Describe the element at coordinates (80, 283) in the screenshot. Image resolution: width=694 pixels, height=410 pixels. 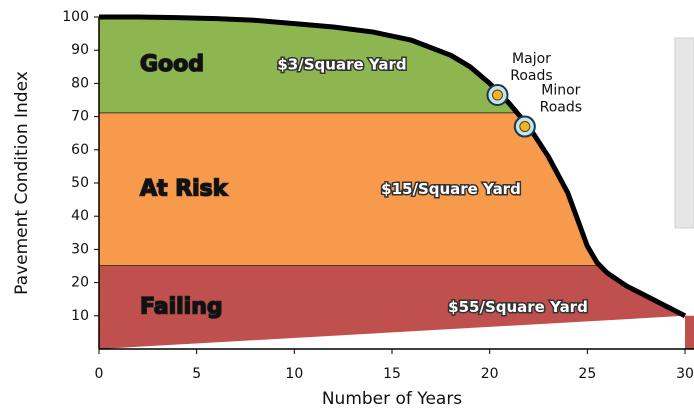
I see `y-tick-label: 20` at that location.